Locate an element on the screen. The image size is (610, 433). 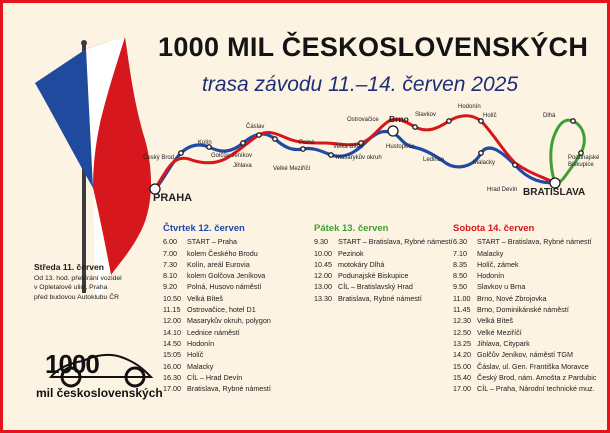
schedule-row: 8.10 kolem Golčova Jeníkova is located at coordinates (217, 275).